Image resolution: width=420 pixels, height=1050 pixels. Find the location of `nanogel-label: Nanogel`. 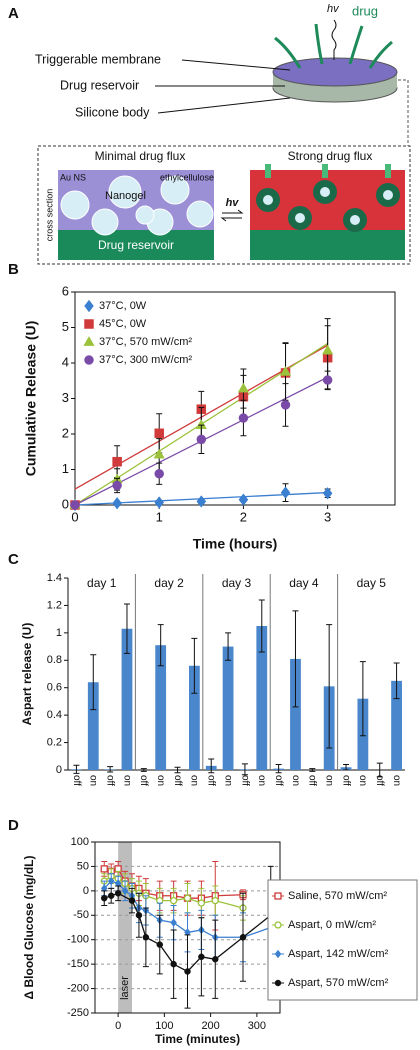

nanogel-label: Nanogel is located at coordinates (125, 196).